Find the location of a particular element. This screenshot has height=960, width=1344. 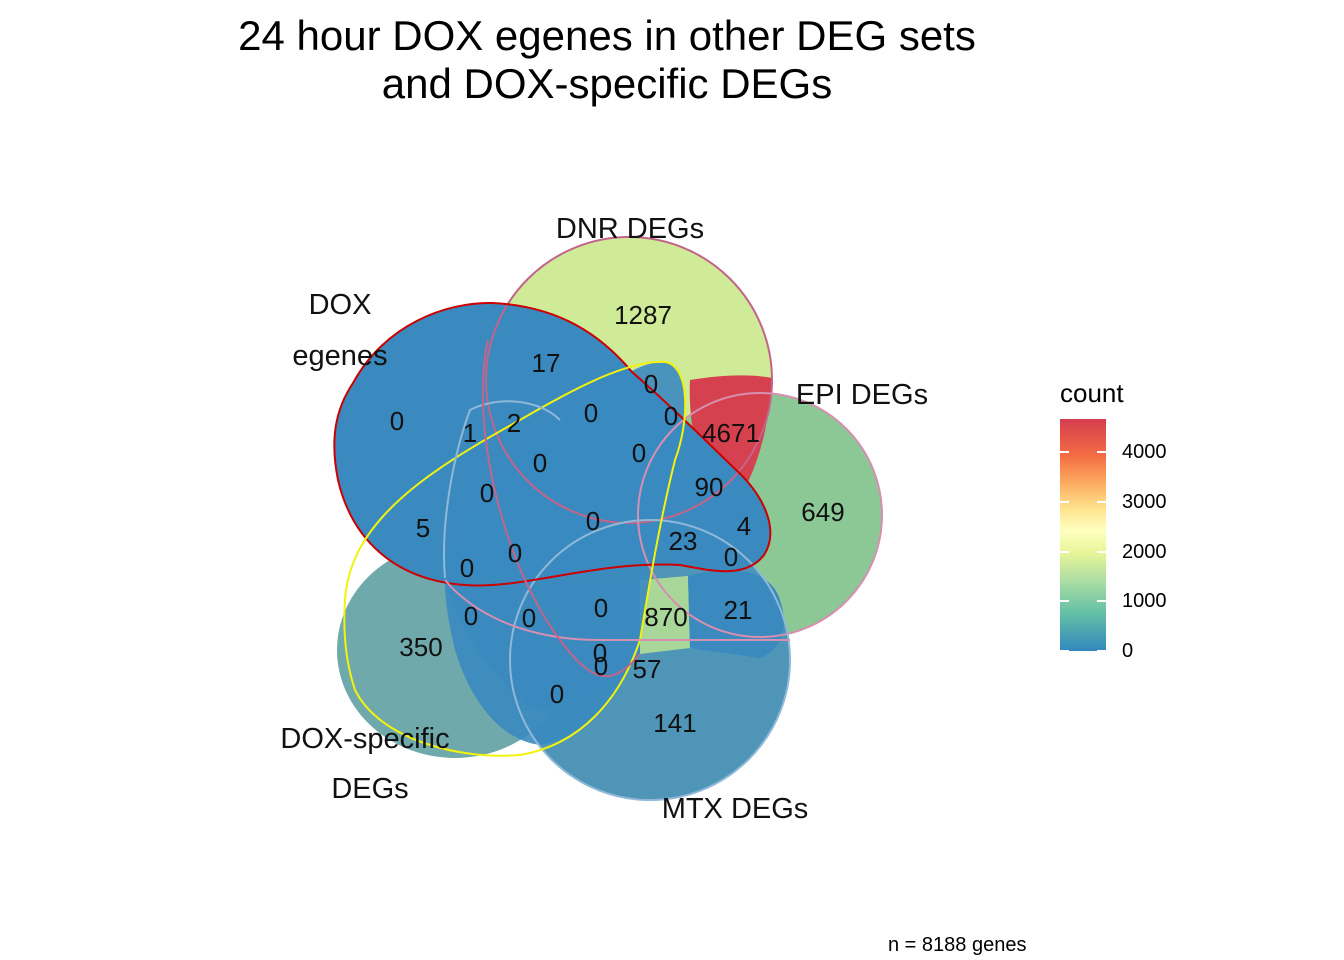

region-count-28: 0 is located at coordinates (471, 616).